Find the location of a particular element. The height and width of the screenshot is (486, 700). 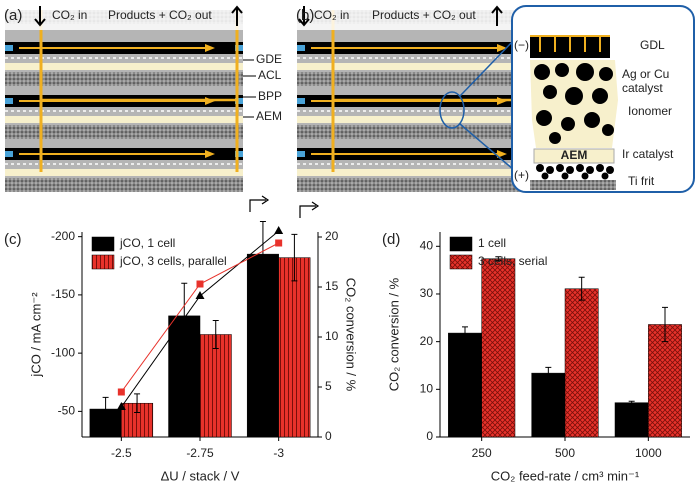

diagram-b: CO₂ in Products + CO₂ out (b) is located at coordinates (415, 96).